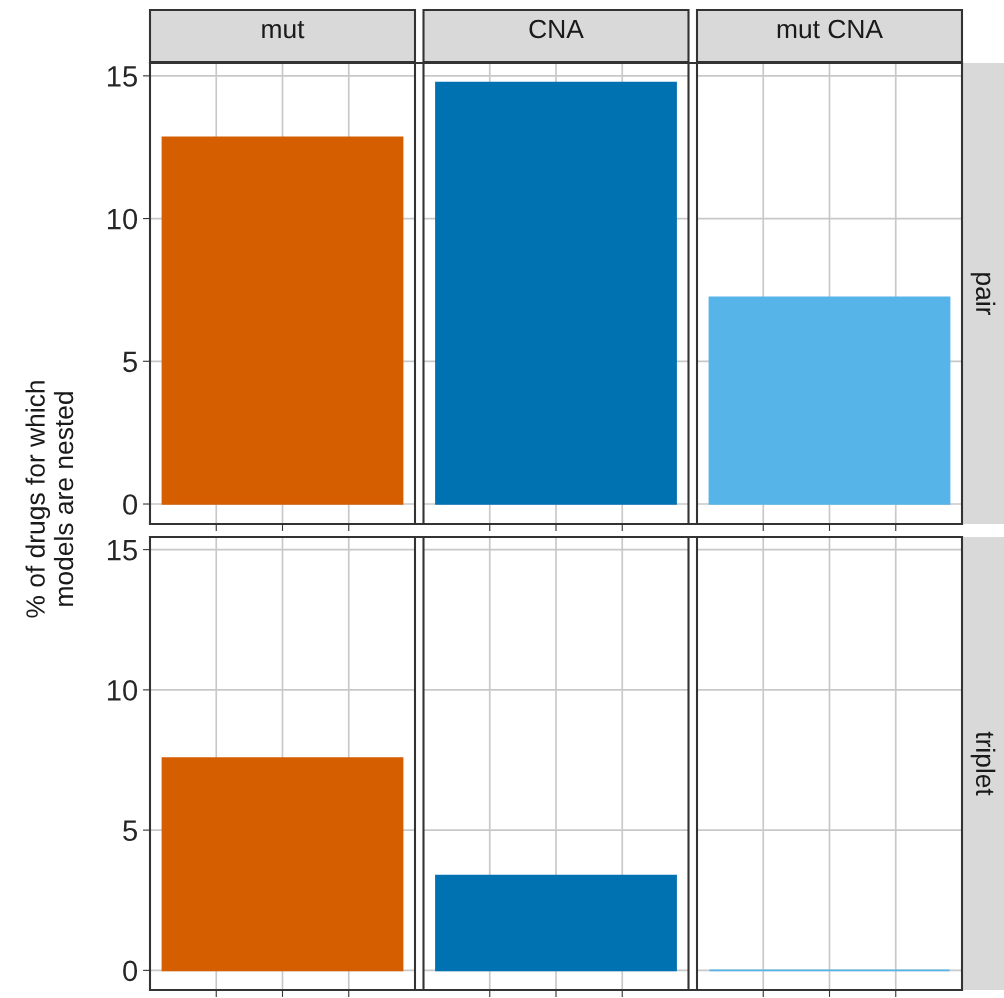 The height and width of the screenshot is (998, 1004). What do you see at coordinates (49, 499) in the screenshot?
I see `y-axis-title: % of drugs for which models are nested` at bounding box center [49, 499].